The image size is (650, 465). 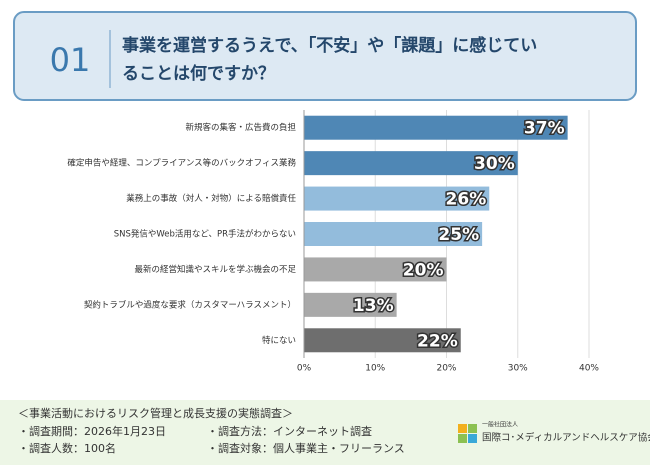 What do you see at coordinates (215, 269) in the screenshot?
I see `category-label: 最新の経営知識やスキルを学ぶ機会の不足` at bounding box center [215, 269].